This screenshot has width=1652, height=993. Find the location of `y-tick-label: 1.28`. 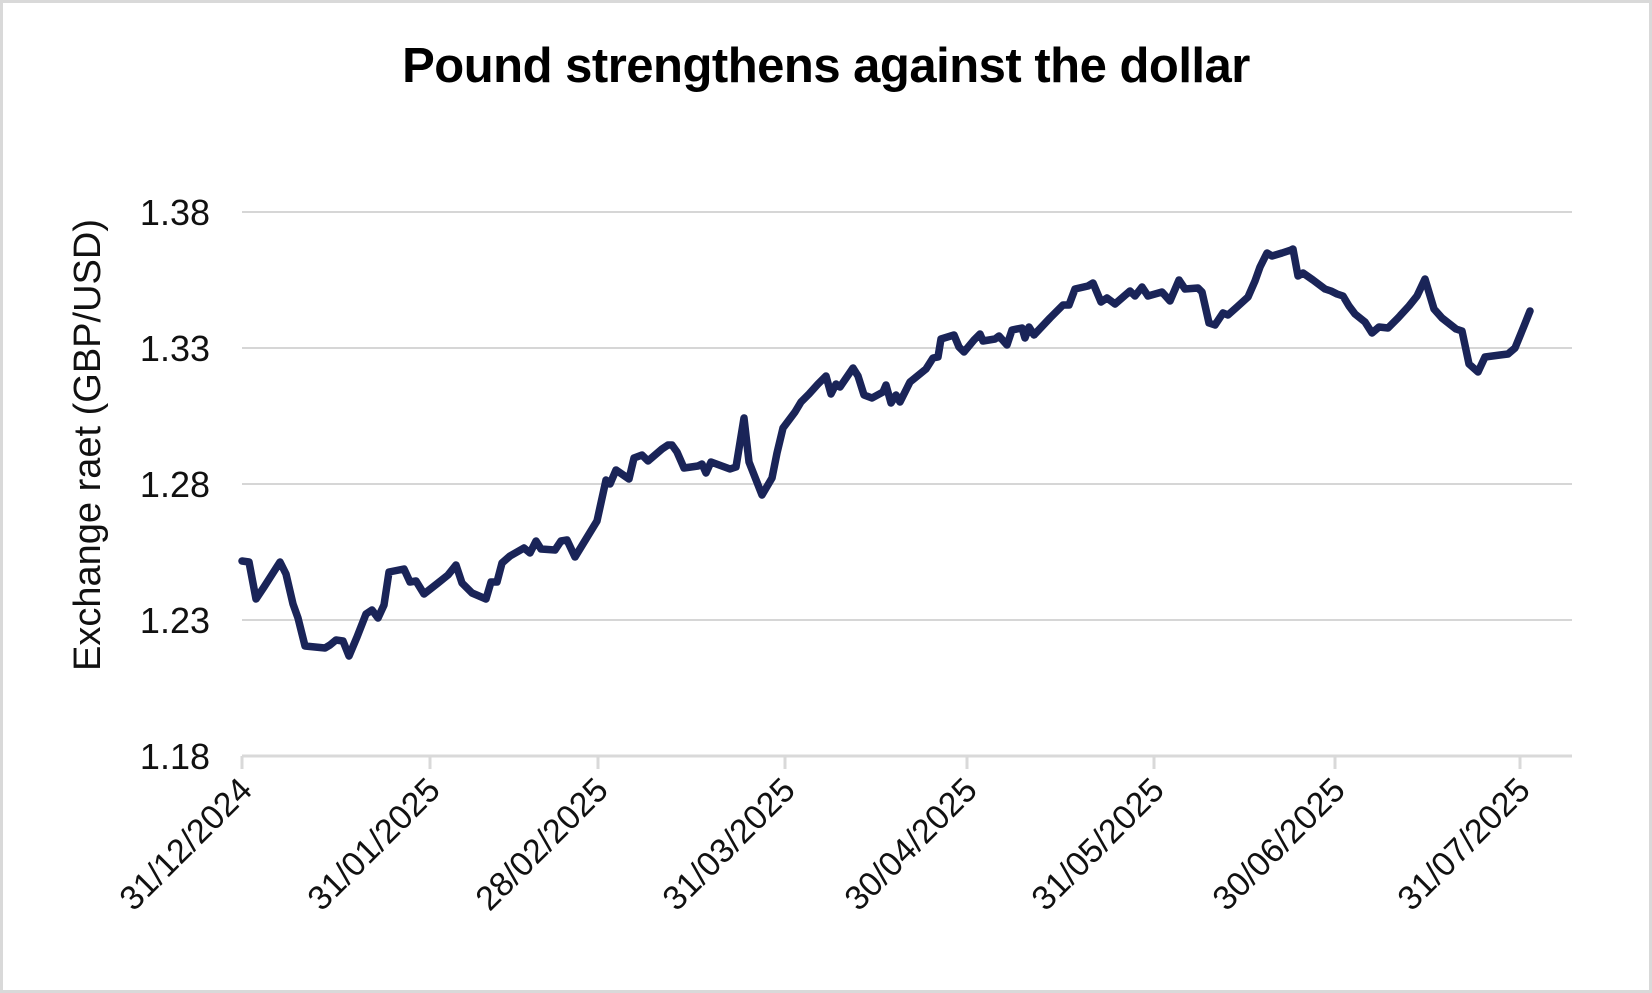

y-tick-label: 1.28 is located at coordinates (175, 484).